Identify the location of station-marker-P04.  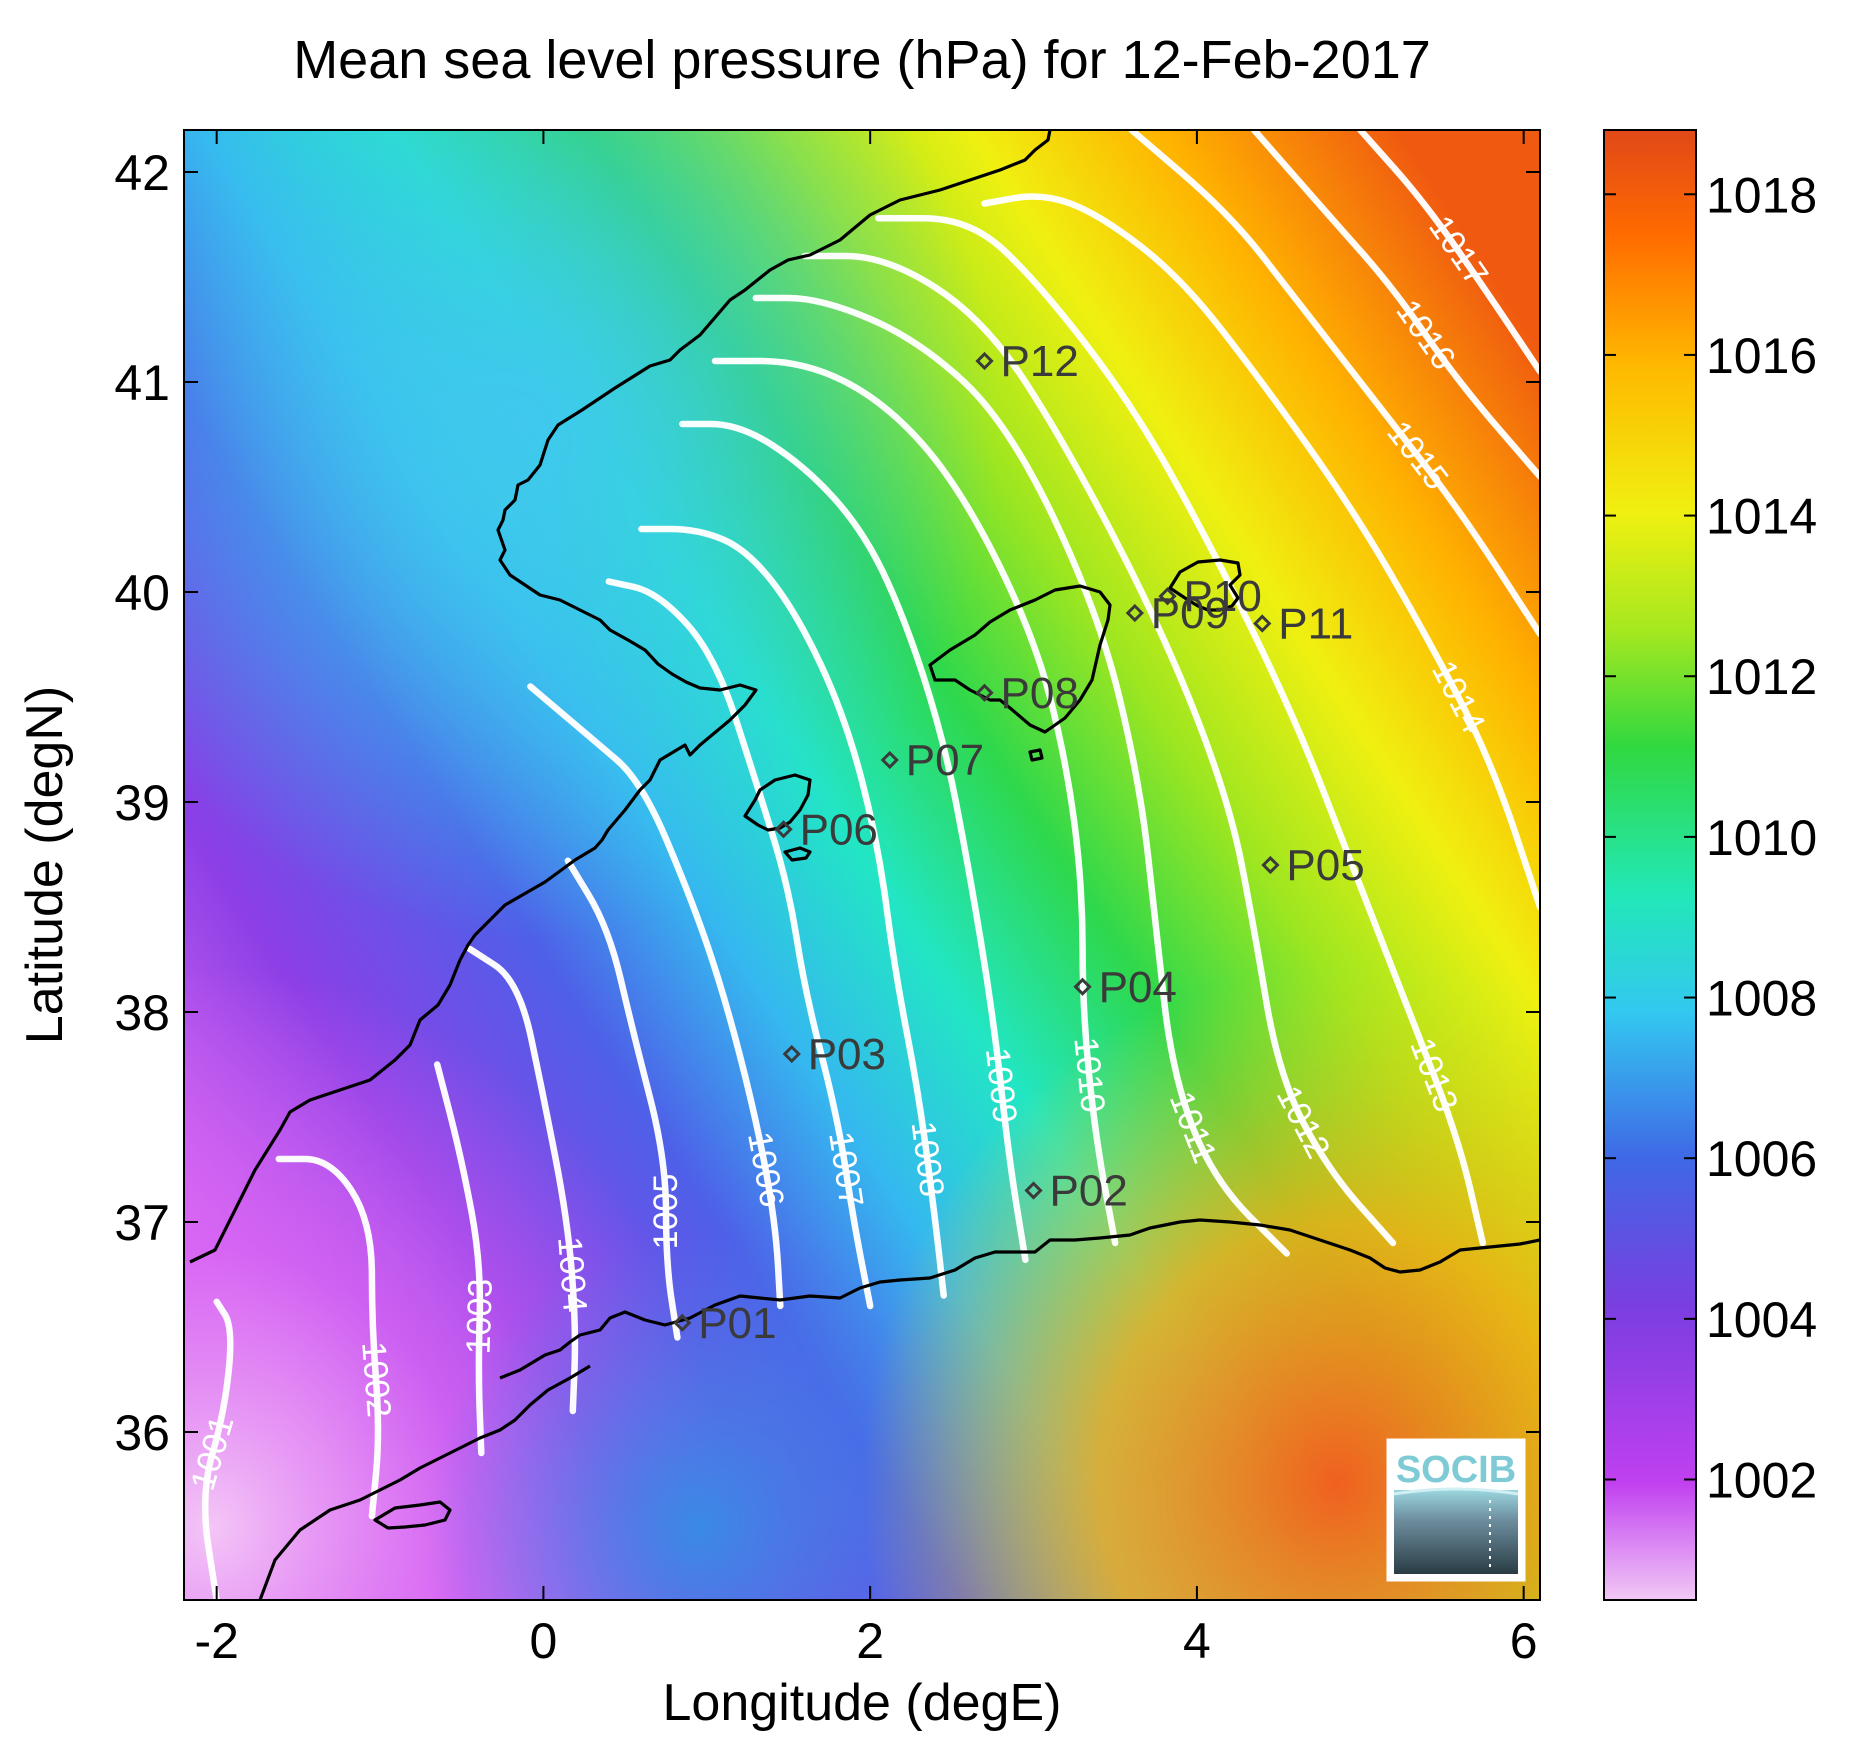
(1082, 986).